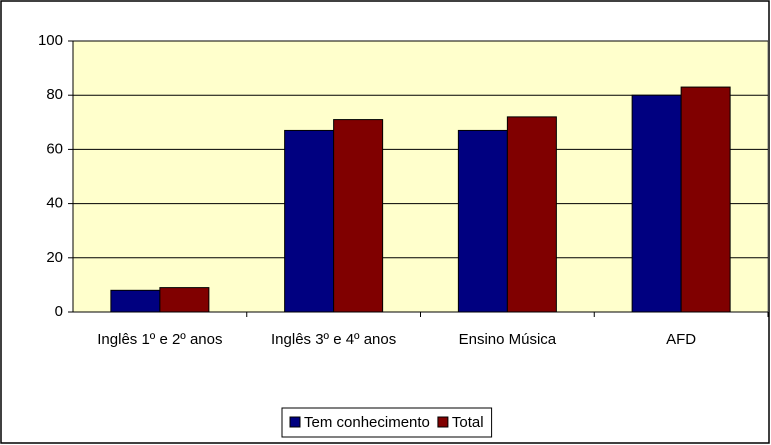  What do you see at coordinates (507, 339) in the screenshot?
I see `x-tick-label: Ensino Música` at bounding box center [507, 339].